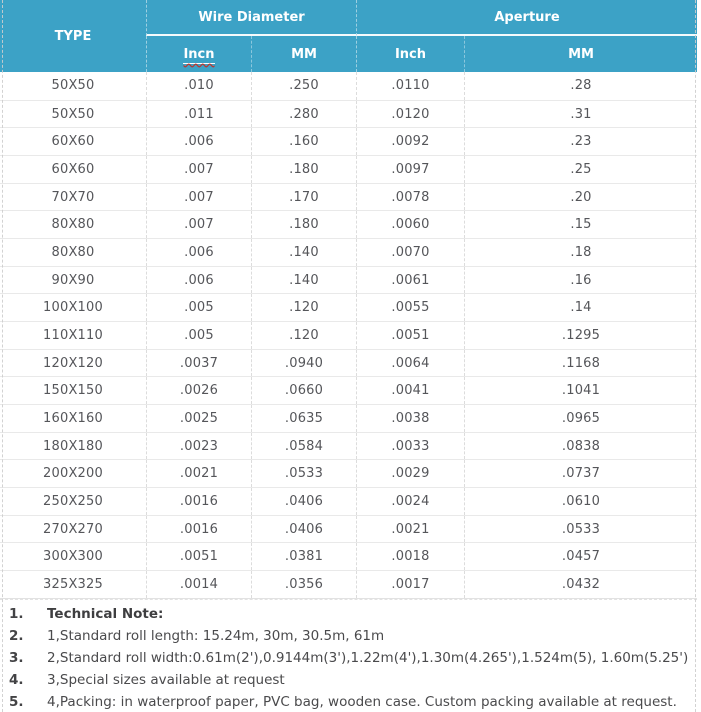  I want to click on table-row: 50X50 .010.250.0110.28, so click(348, 86).